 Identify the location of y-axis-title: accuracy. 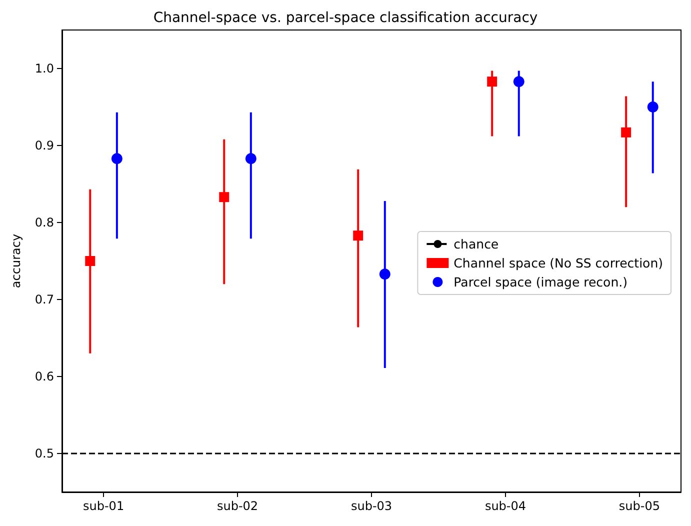
(16, 261).